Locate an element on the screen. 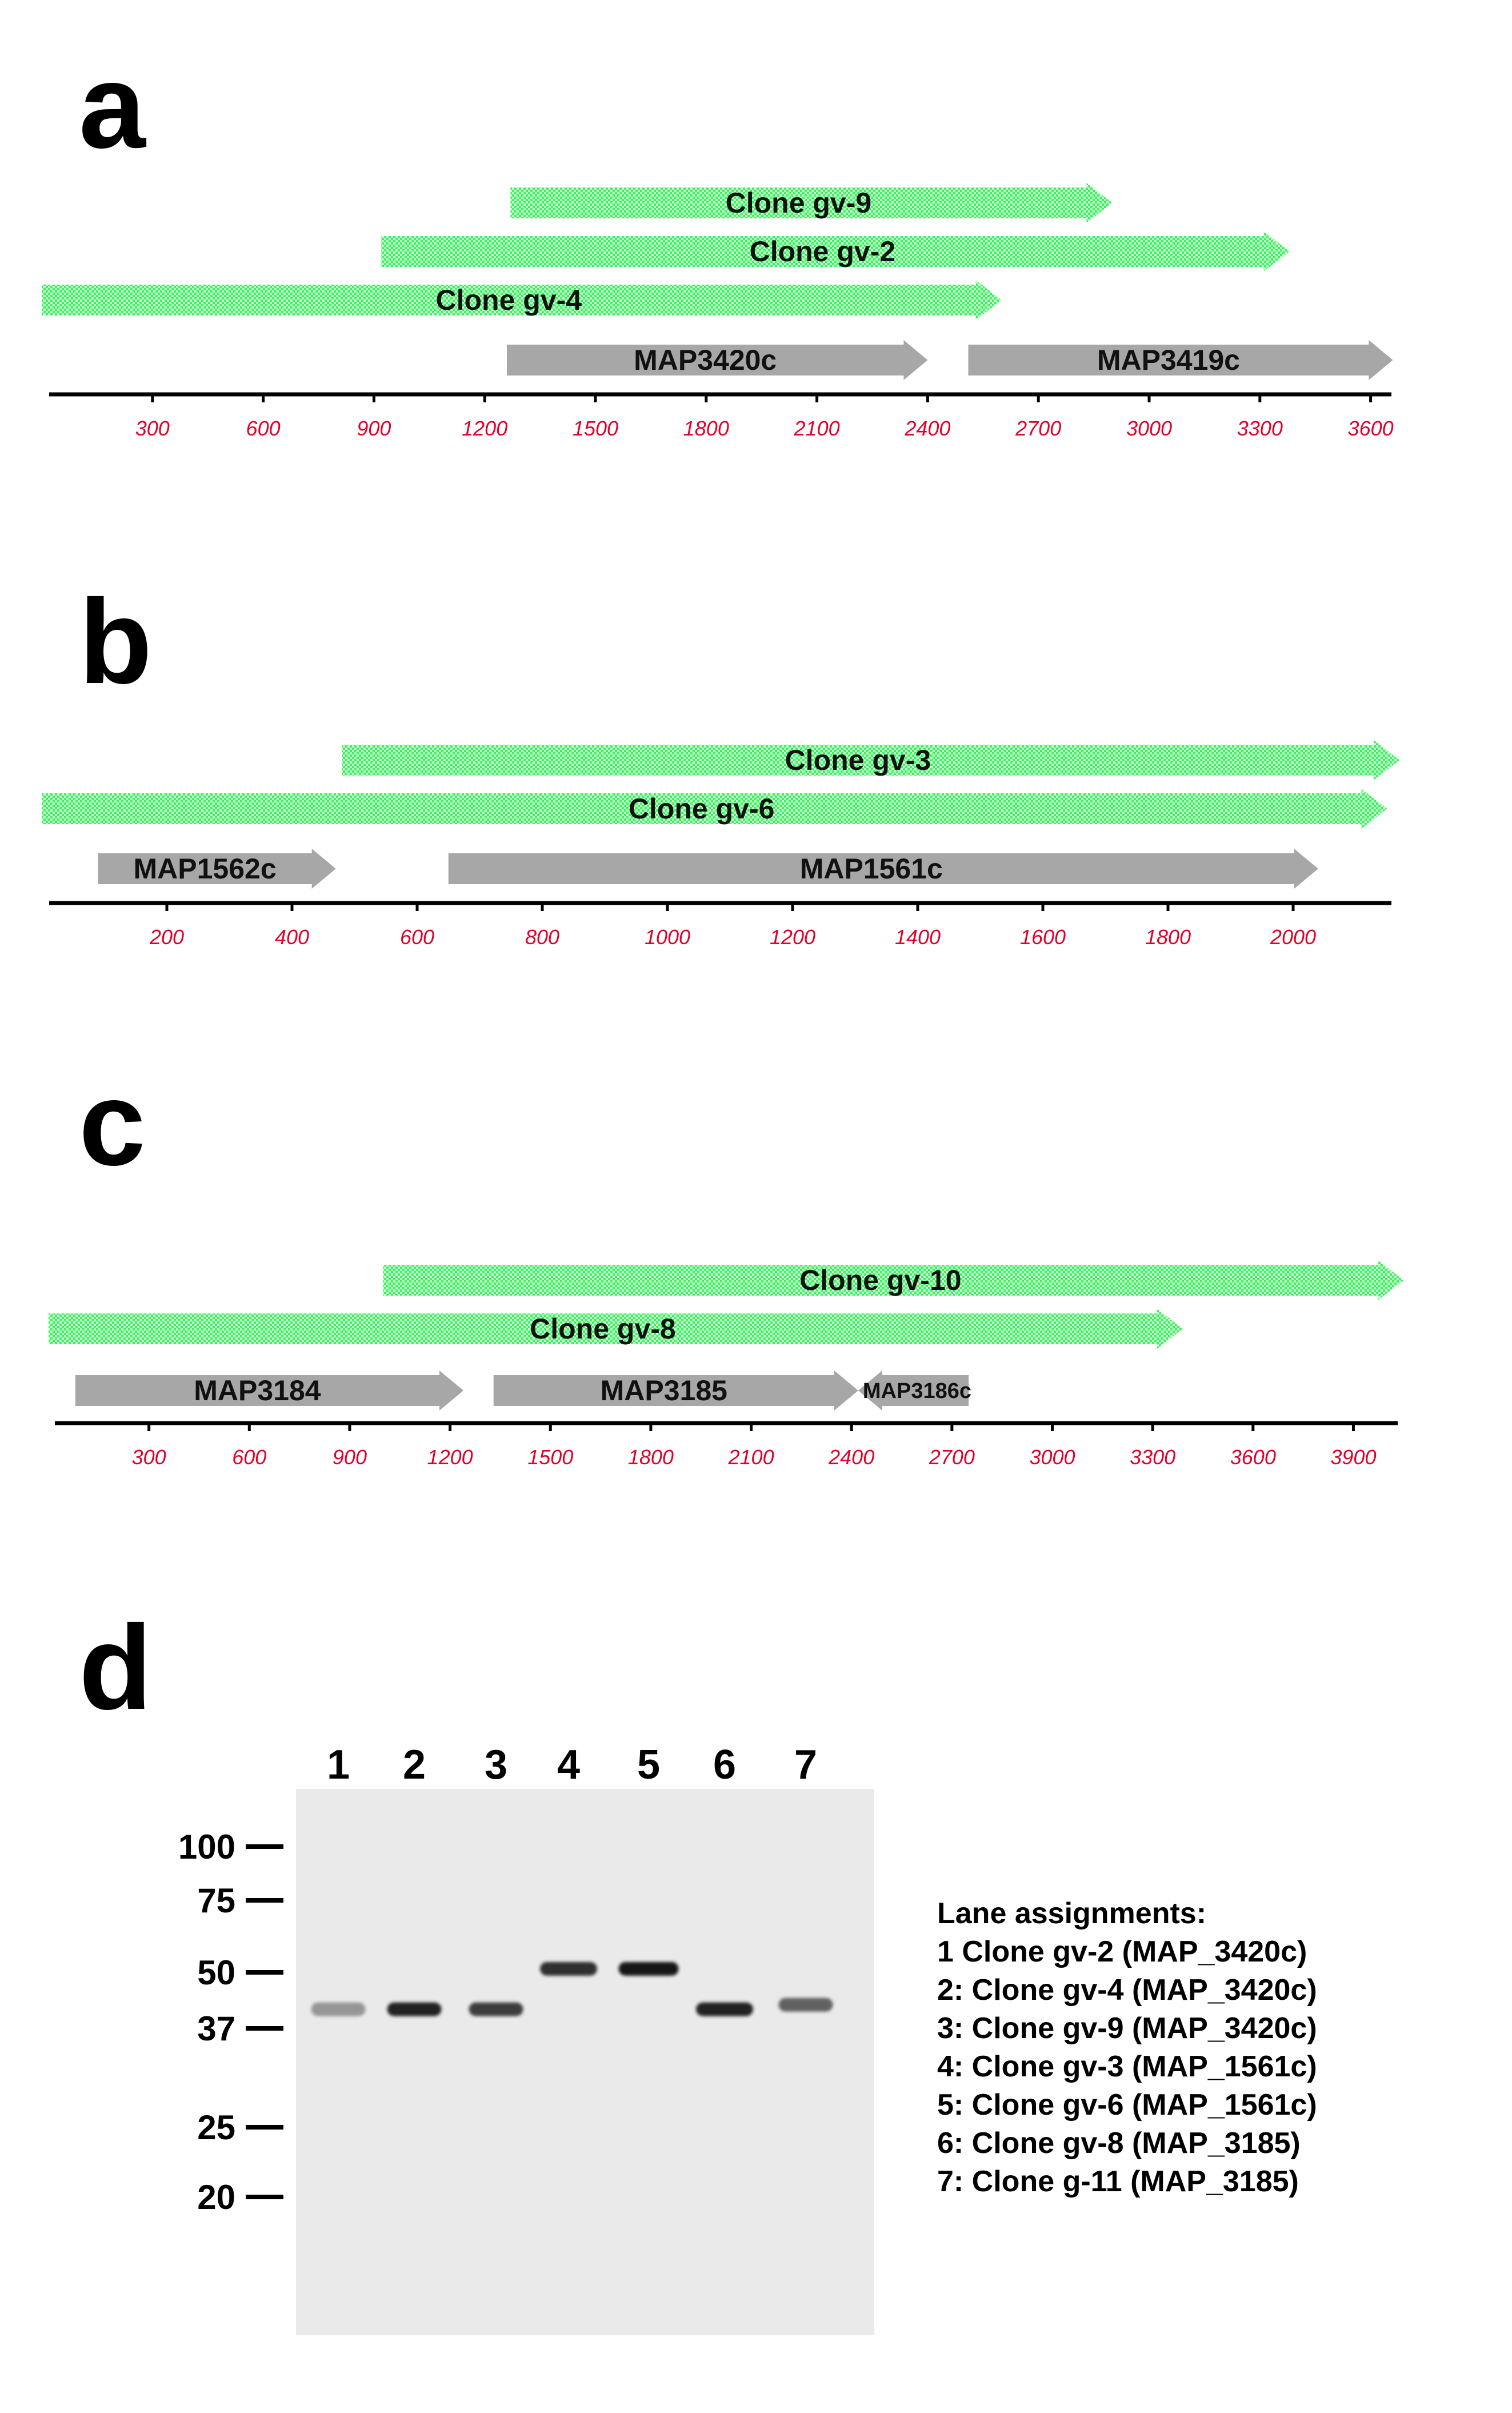 This screenshot has width=1512, height=2413. gel-lane-numbers: 1 2 3 4 5 6 7 is located at coordinates (572, 1765).